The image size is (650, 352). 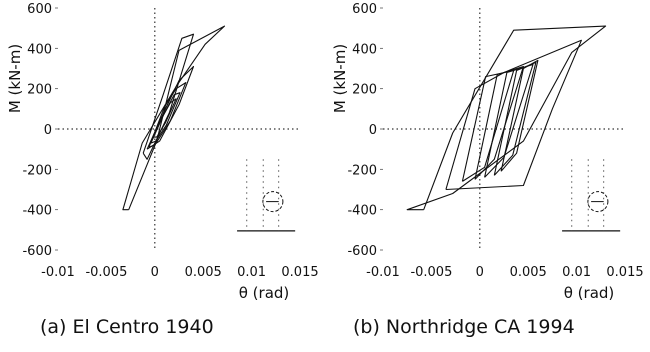 I want to click on caption-b: (b) Northridge CA 1994, so click(x=464, y=327).